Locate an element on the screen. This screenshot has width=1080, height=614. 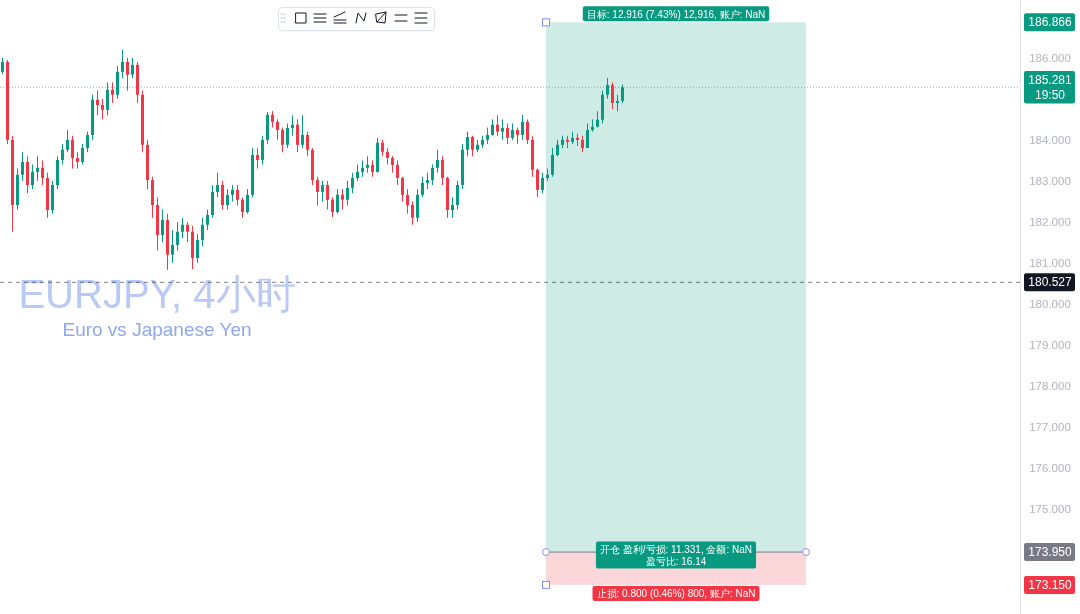
price-tag: 185.281 19:50 is located at coordinates (1049, 87).